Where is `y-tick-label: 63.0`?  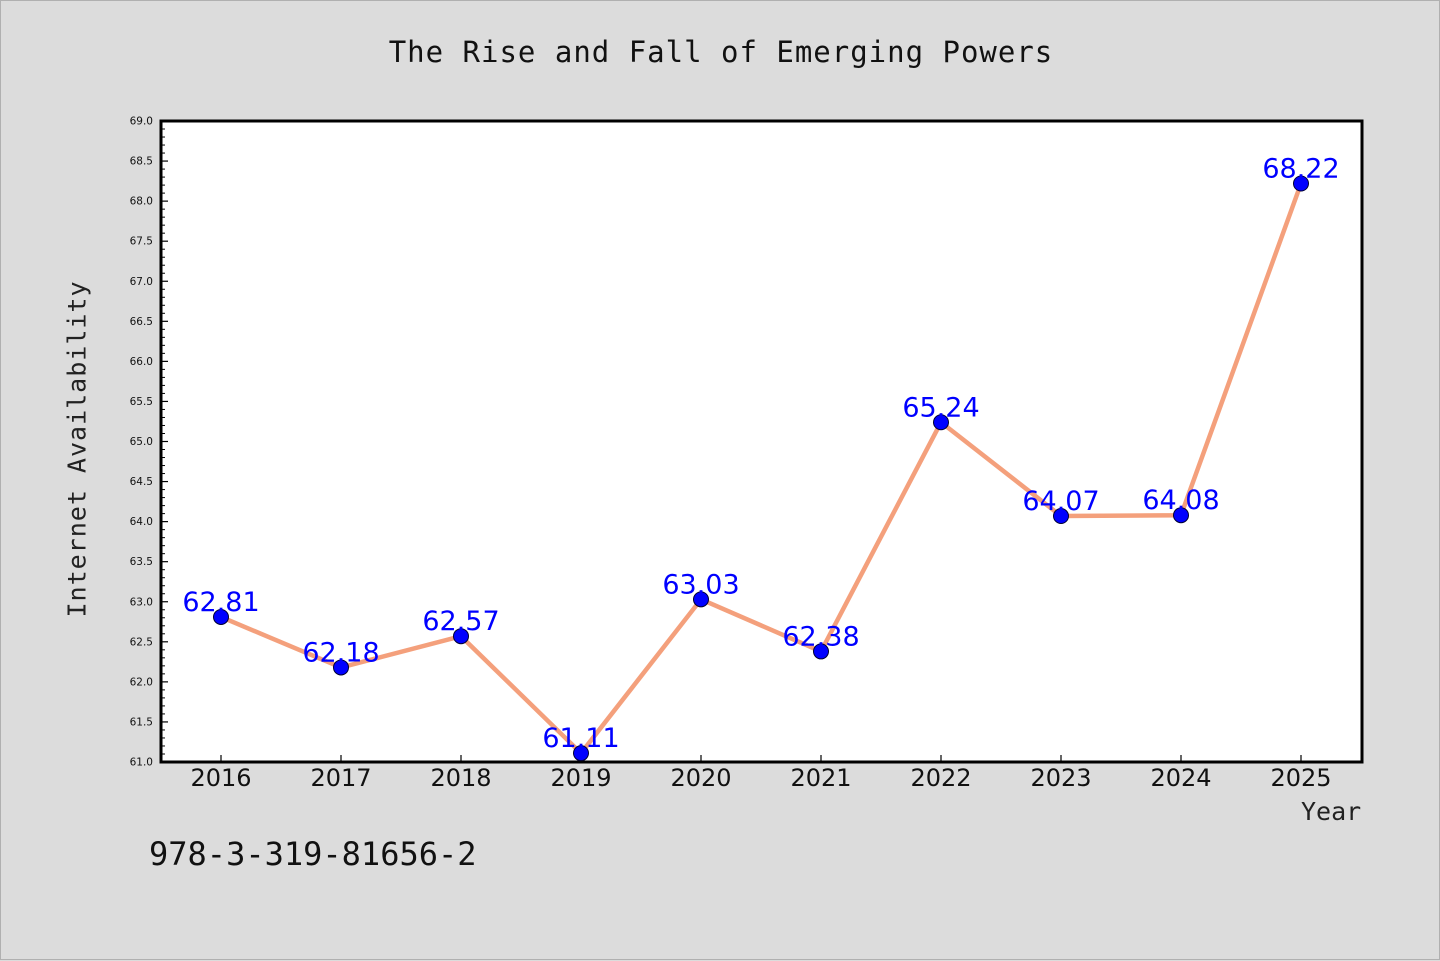 y-tick-label: 63.0 is located at coordinates (141, 602).